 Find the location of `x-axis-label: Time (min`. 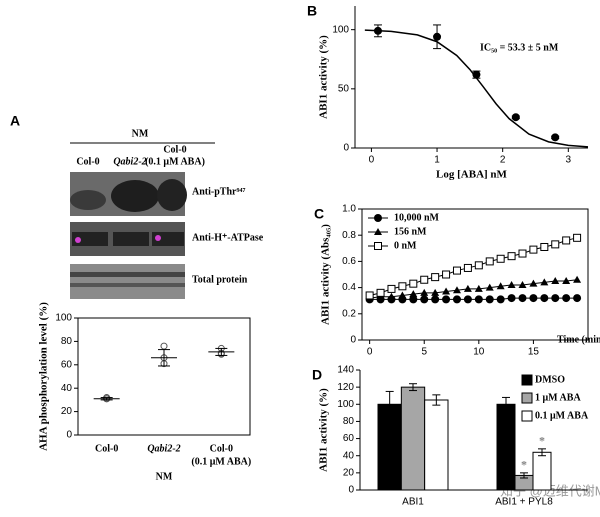

x-axis-label: Time (min is located at coordinates (578, 339).